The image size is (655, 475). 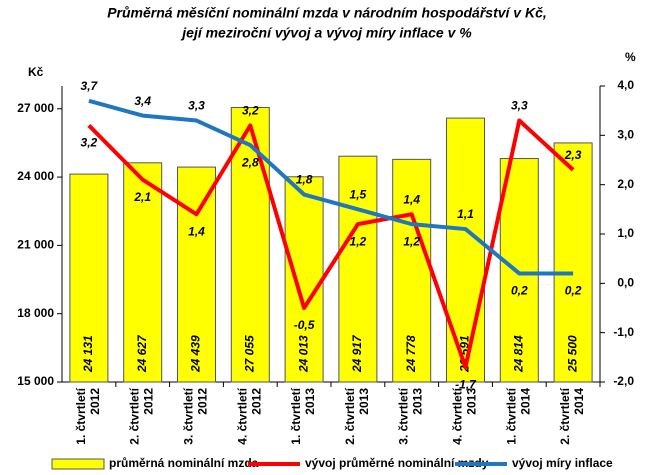 What do you see at coordinates (249, 415) in the screenshot?
I see `x-tick-label: 4. čtvrtletí2012` at bounding box center [249, 415].